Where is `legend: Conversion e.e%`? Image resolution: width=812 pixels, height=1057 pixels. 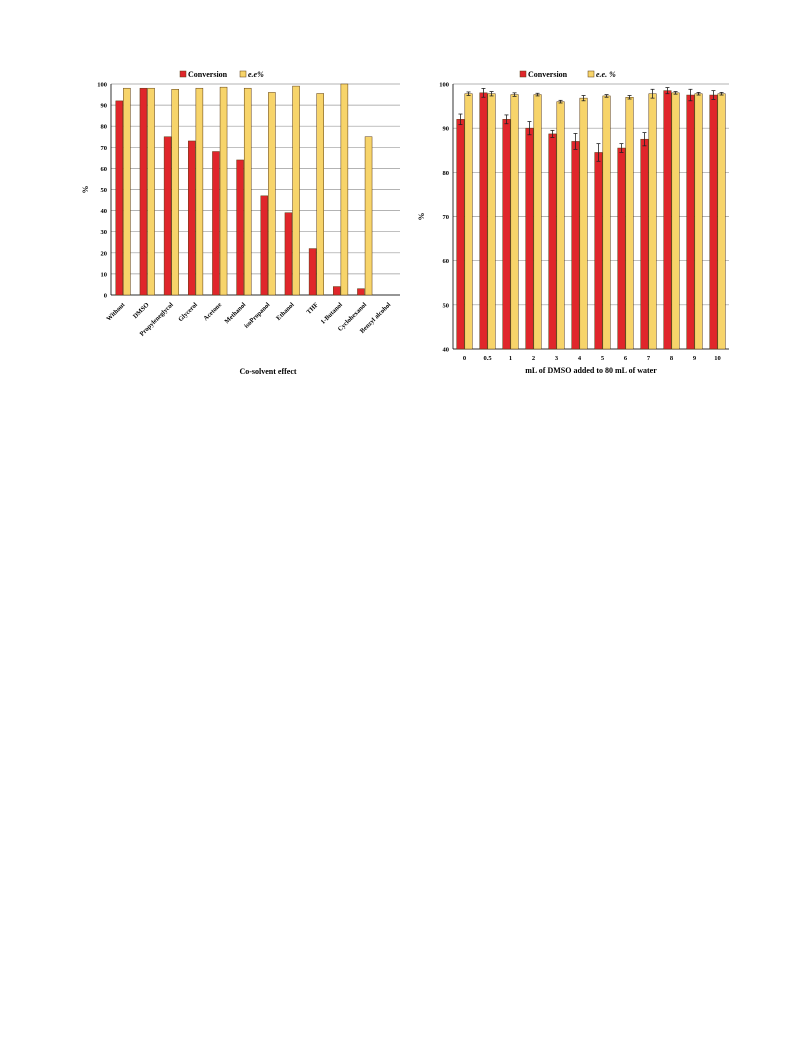
legend: Conversion e.e% is located at coordinates (221, 74).